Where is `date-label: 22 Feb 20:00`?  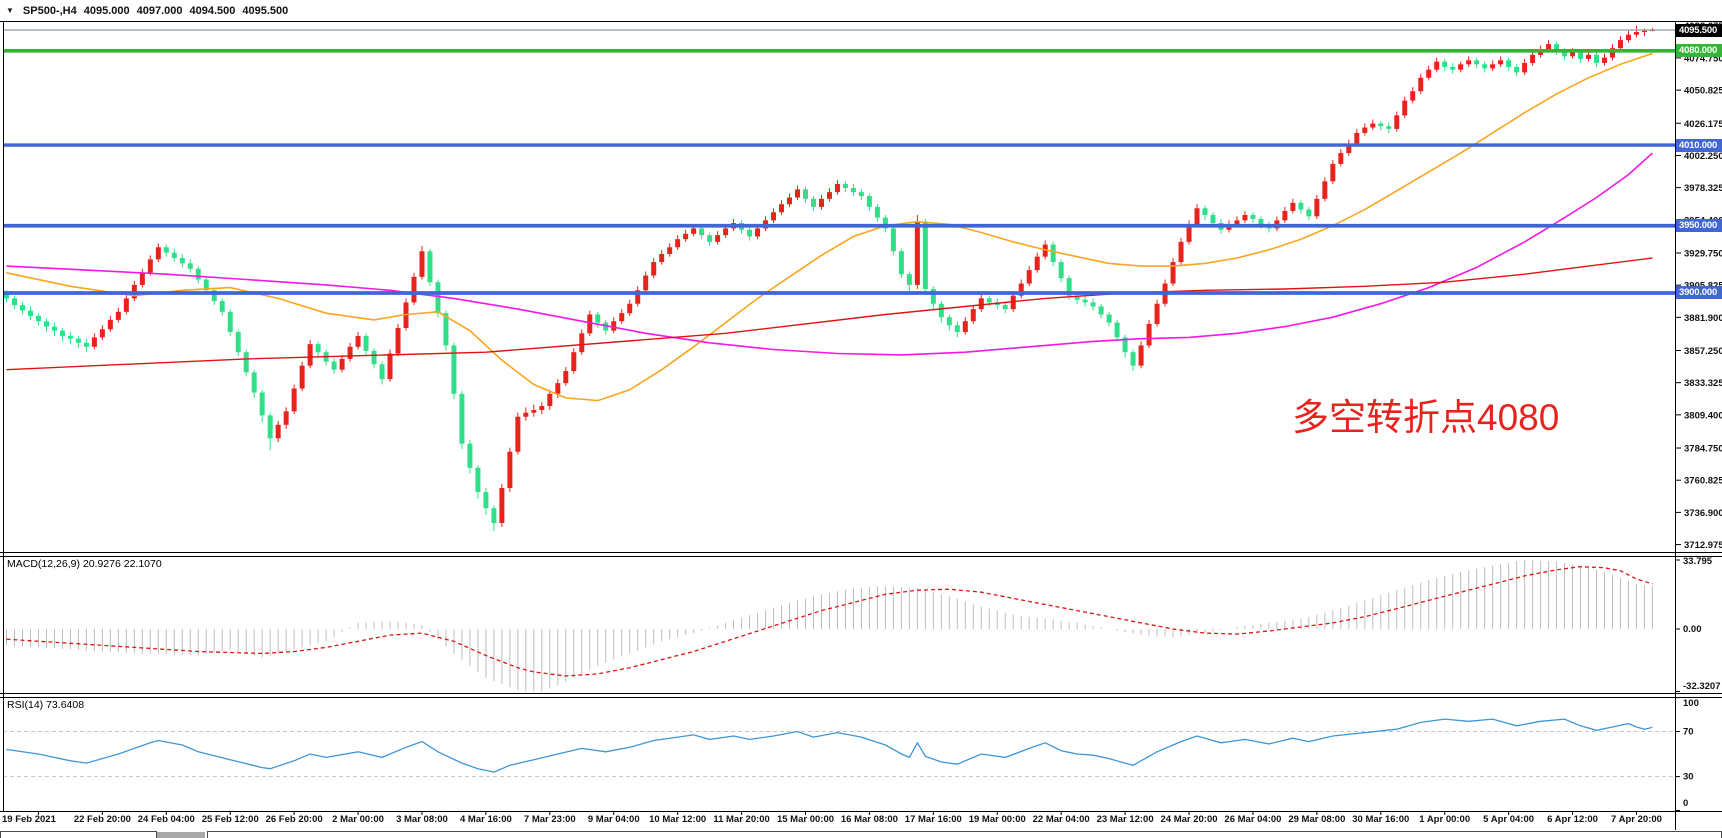 date-label: 22 Feb 20:00 is located at coordinates (102, 819).